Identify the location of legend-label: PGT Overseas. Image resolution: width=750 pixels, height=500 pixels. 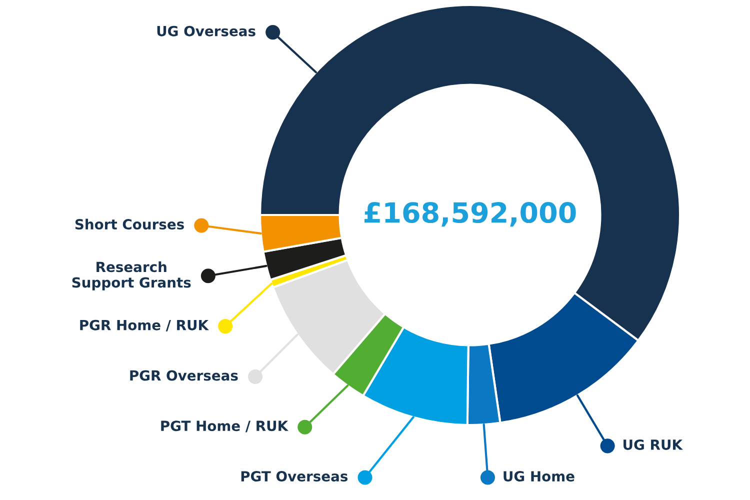
(294, 476).